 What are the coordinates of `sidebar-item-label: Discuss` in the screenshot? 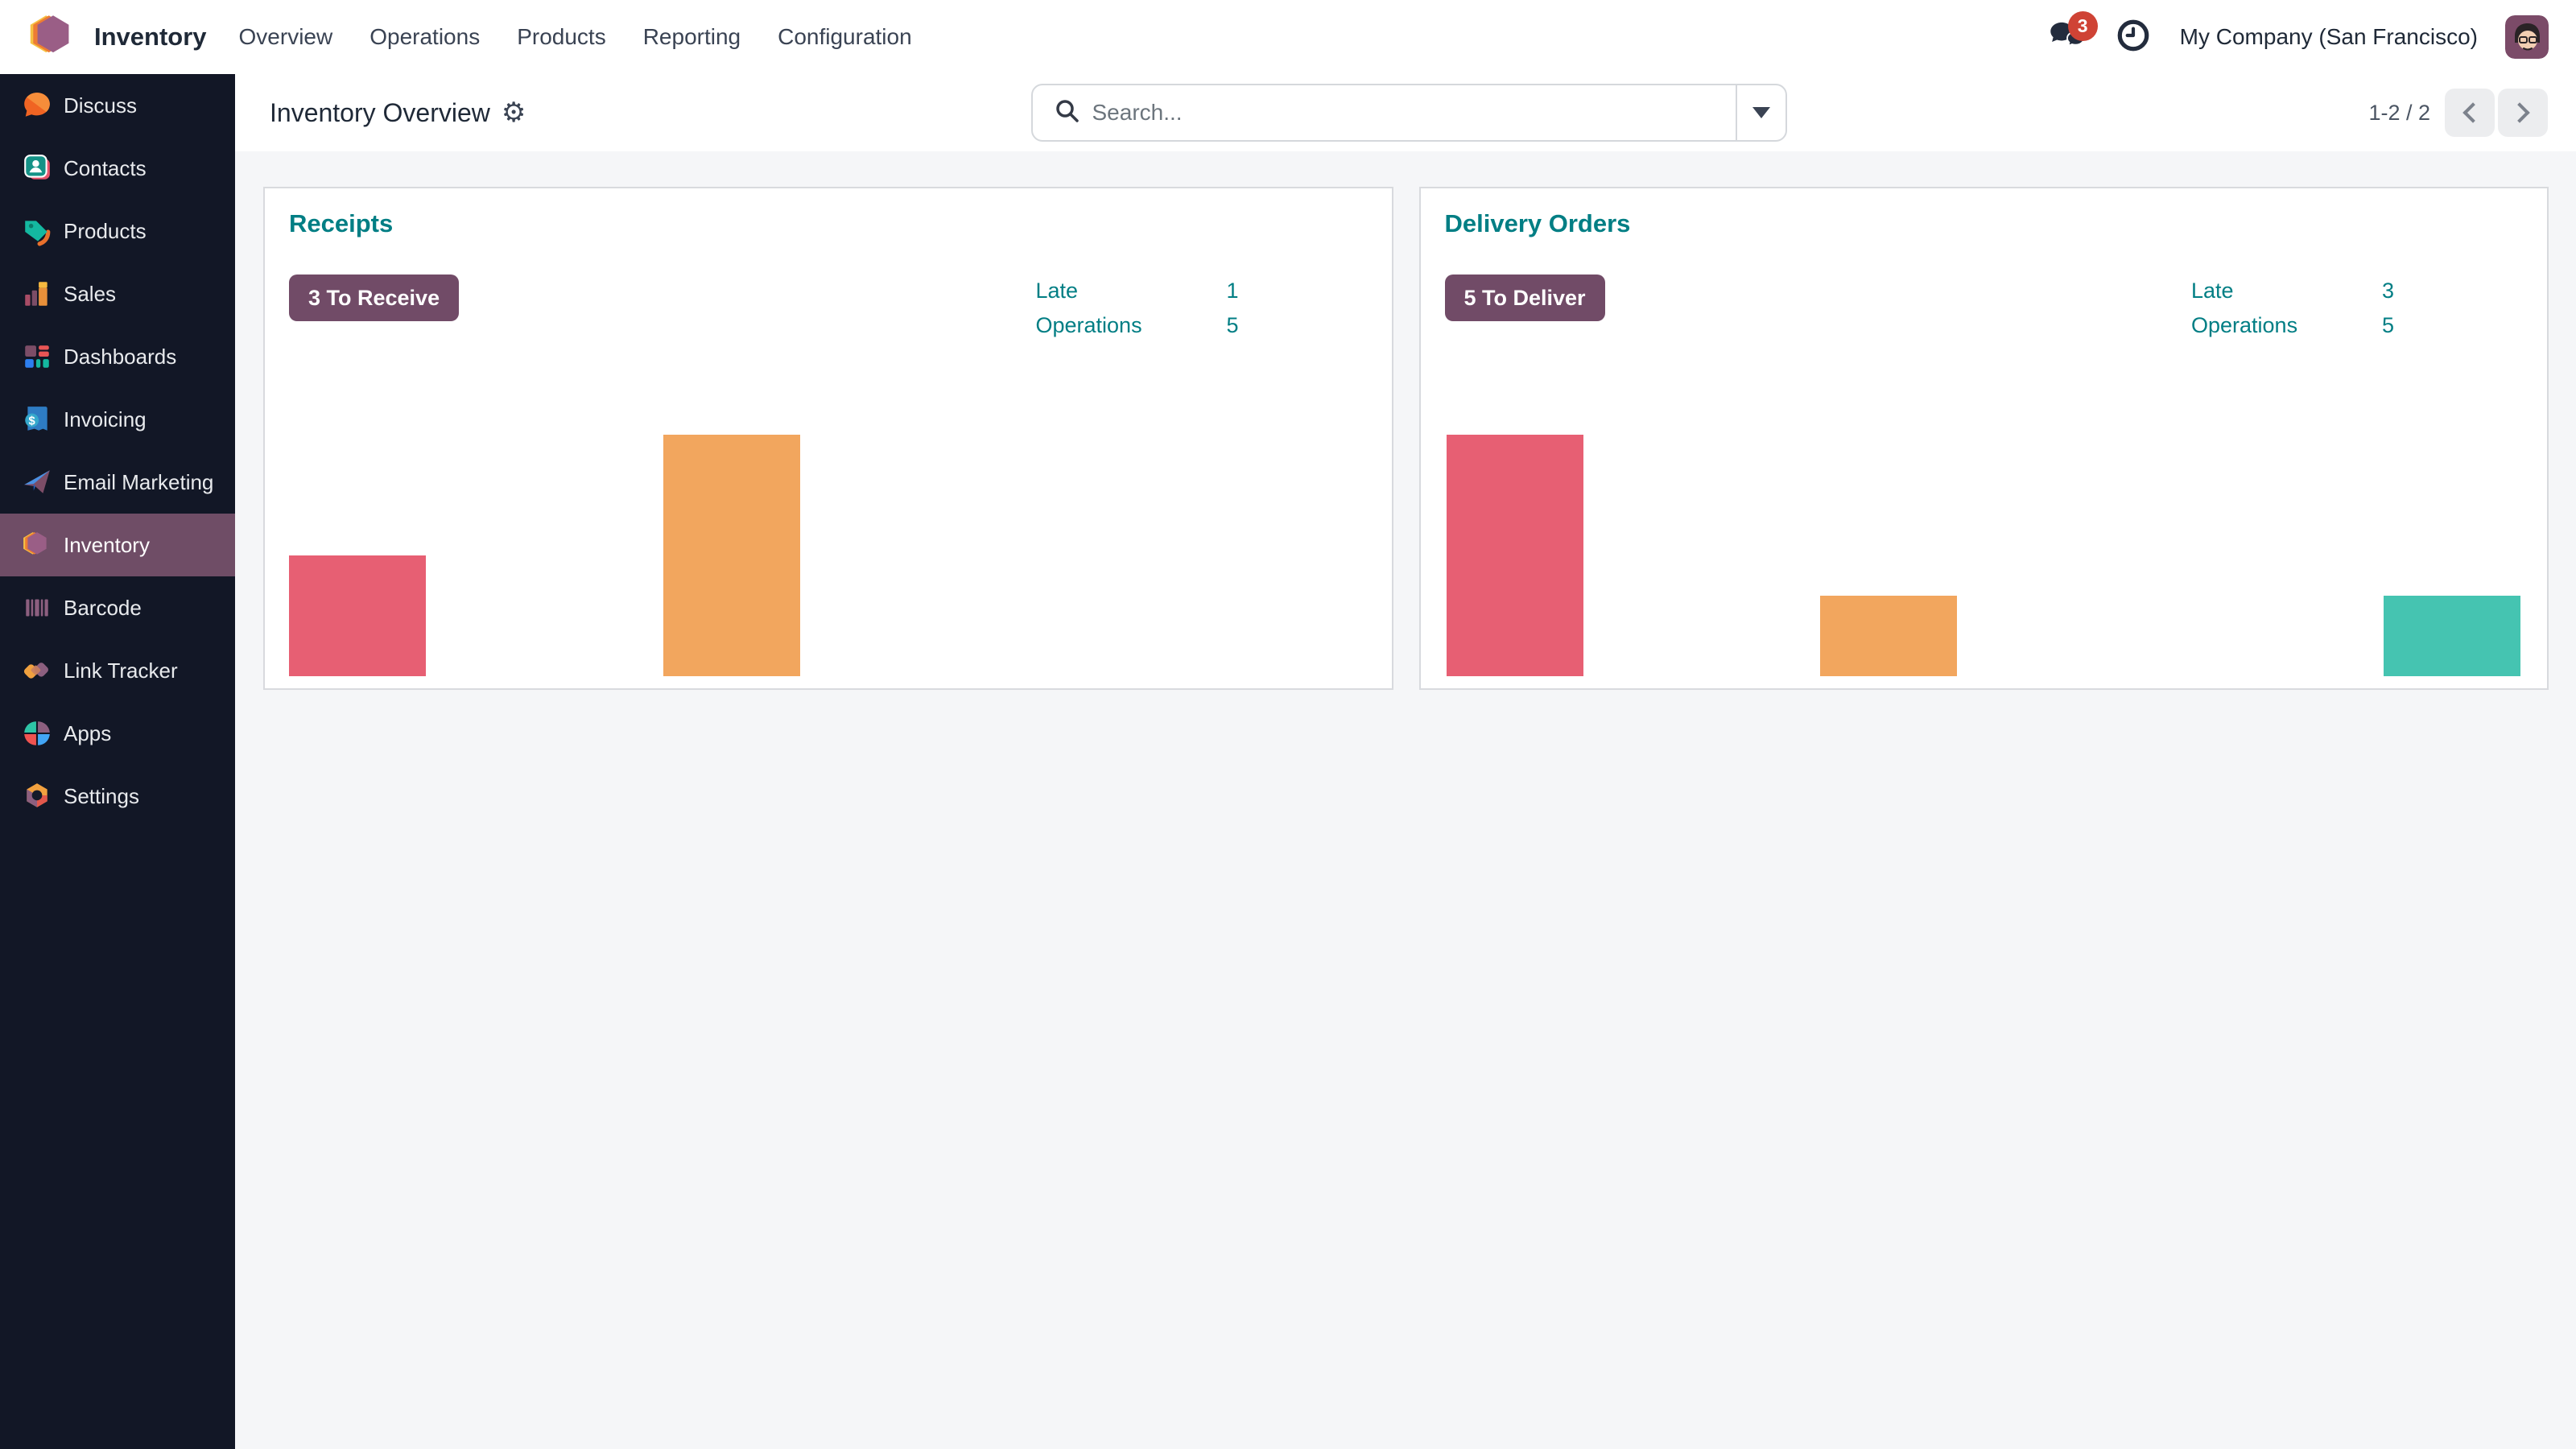 It's located at (101, 106).